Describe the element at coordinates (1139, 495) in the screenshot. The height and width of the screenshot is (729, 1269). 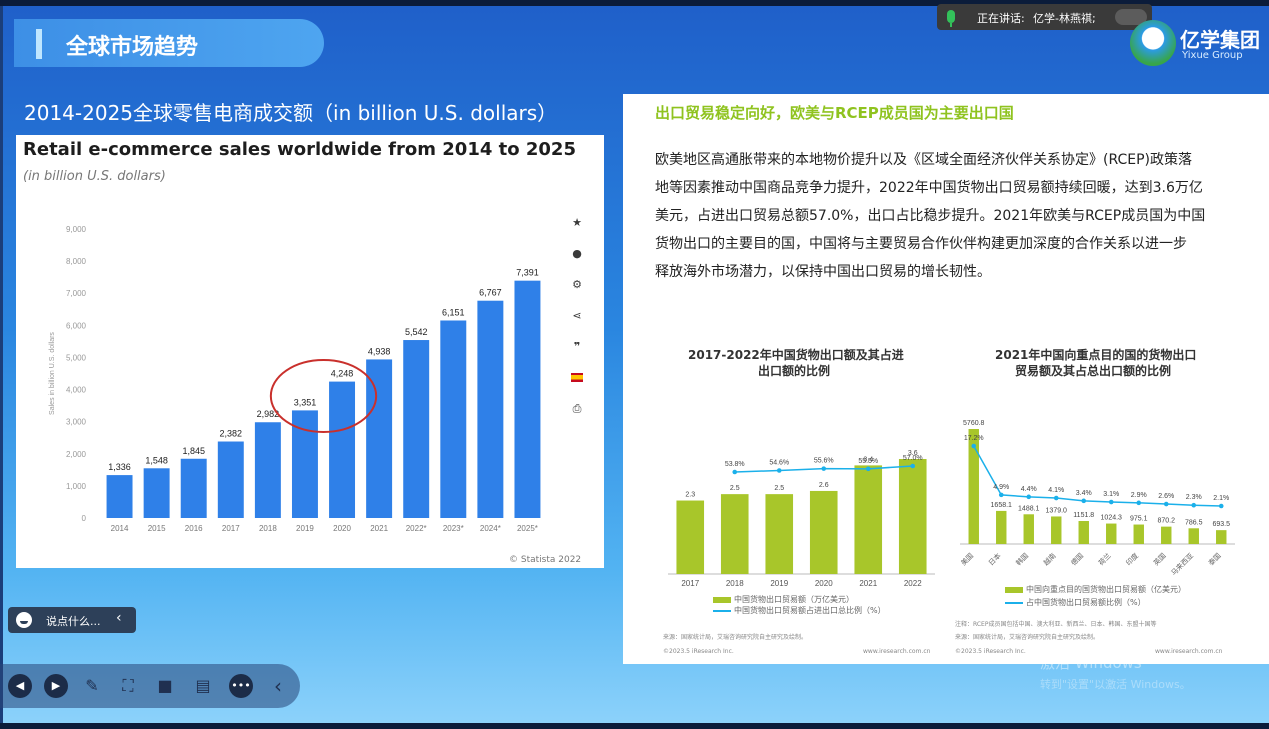
I see `line-value-label: 2.9%` at that location.